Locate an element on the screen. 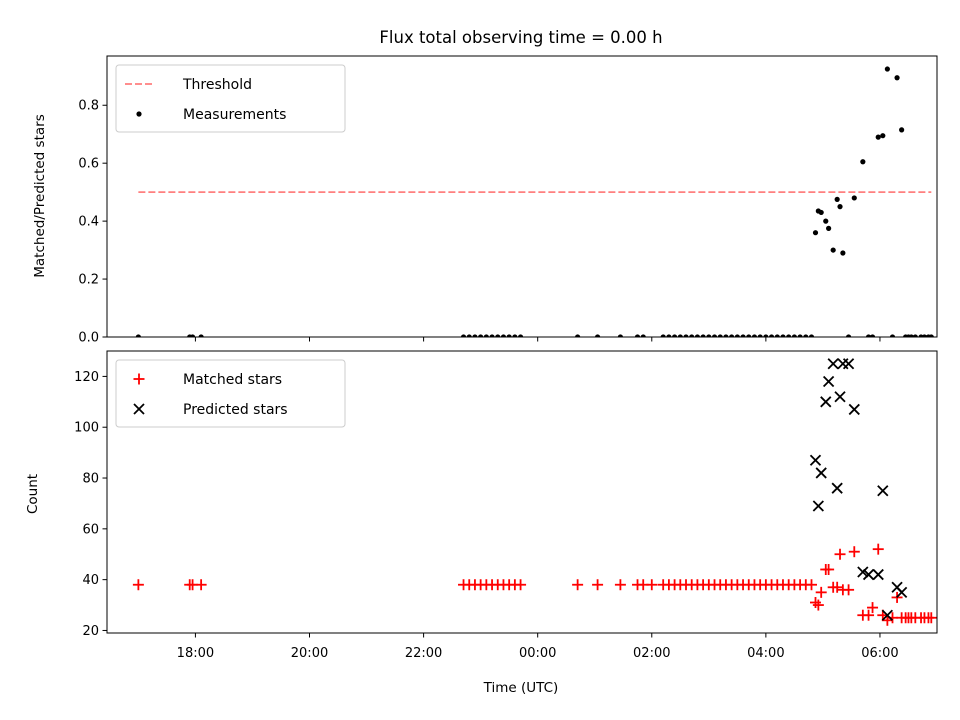  top-y-axis-label: Matched/Predicted stars is located at coordinates (40, 195).